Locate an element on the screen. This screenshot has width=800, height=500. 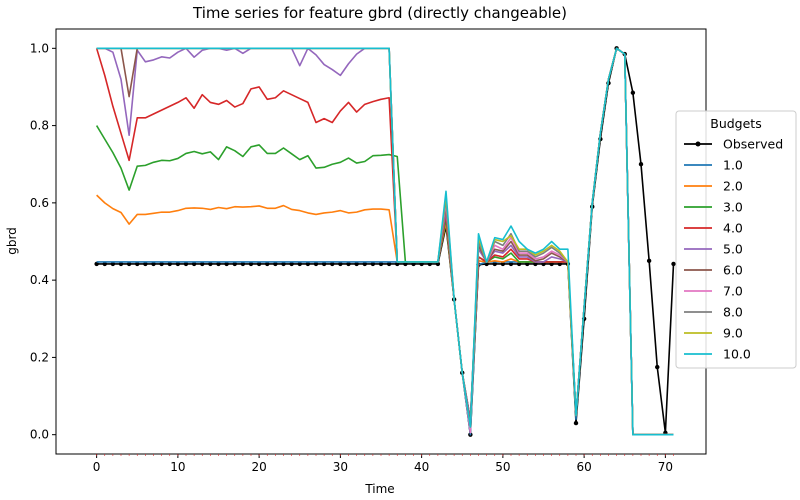
legend-title: Budgets is located at coordinates (735, 123).